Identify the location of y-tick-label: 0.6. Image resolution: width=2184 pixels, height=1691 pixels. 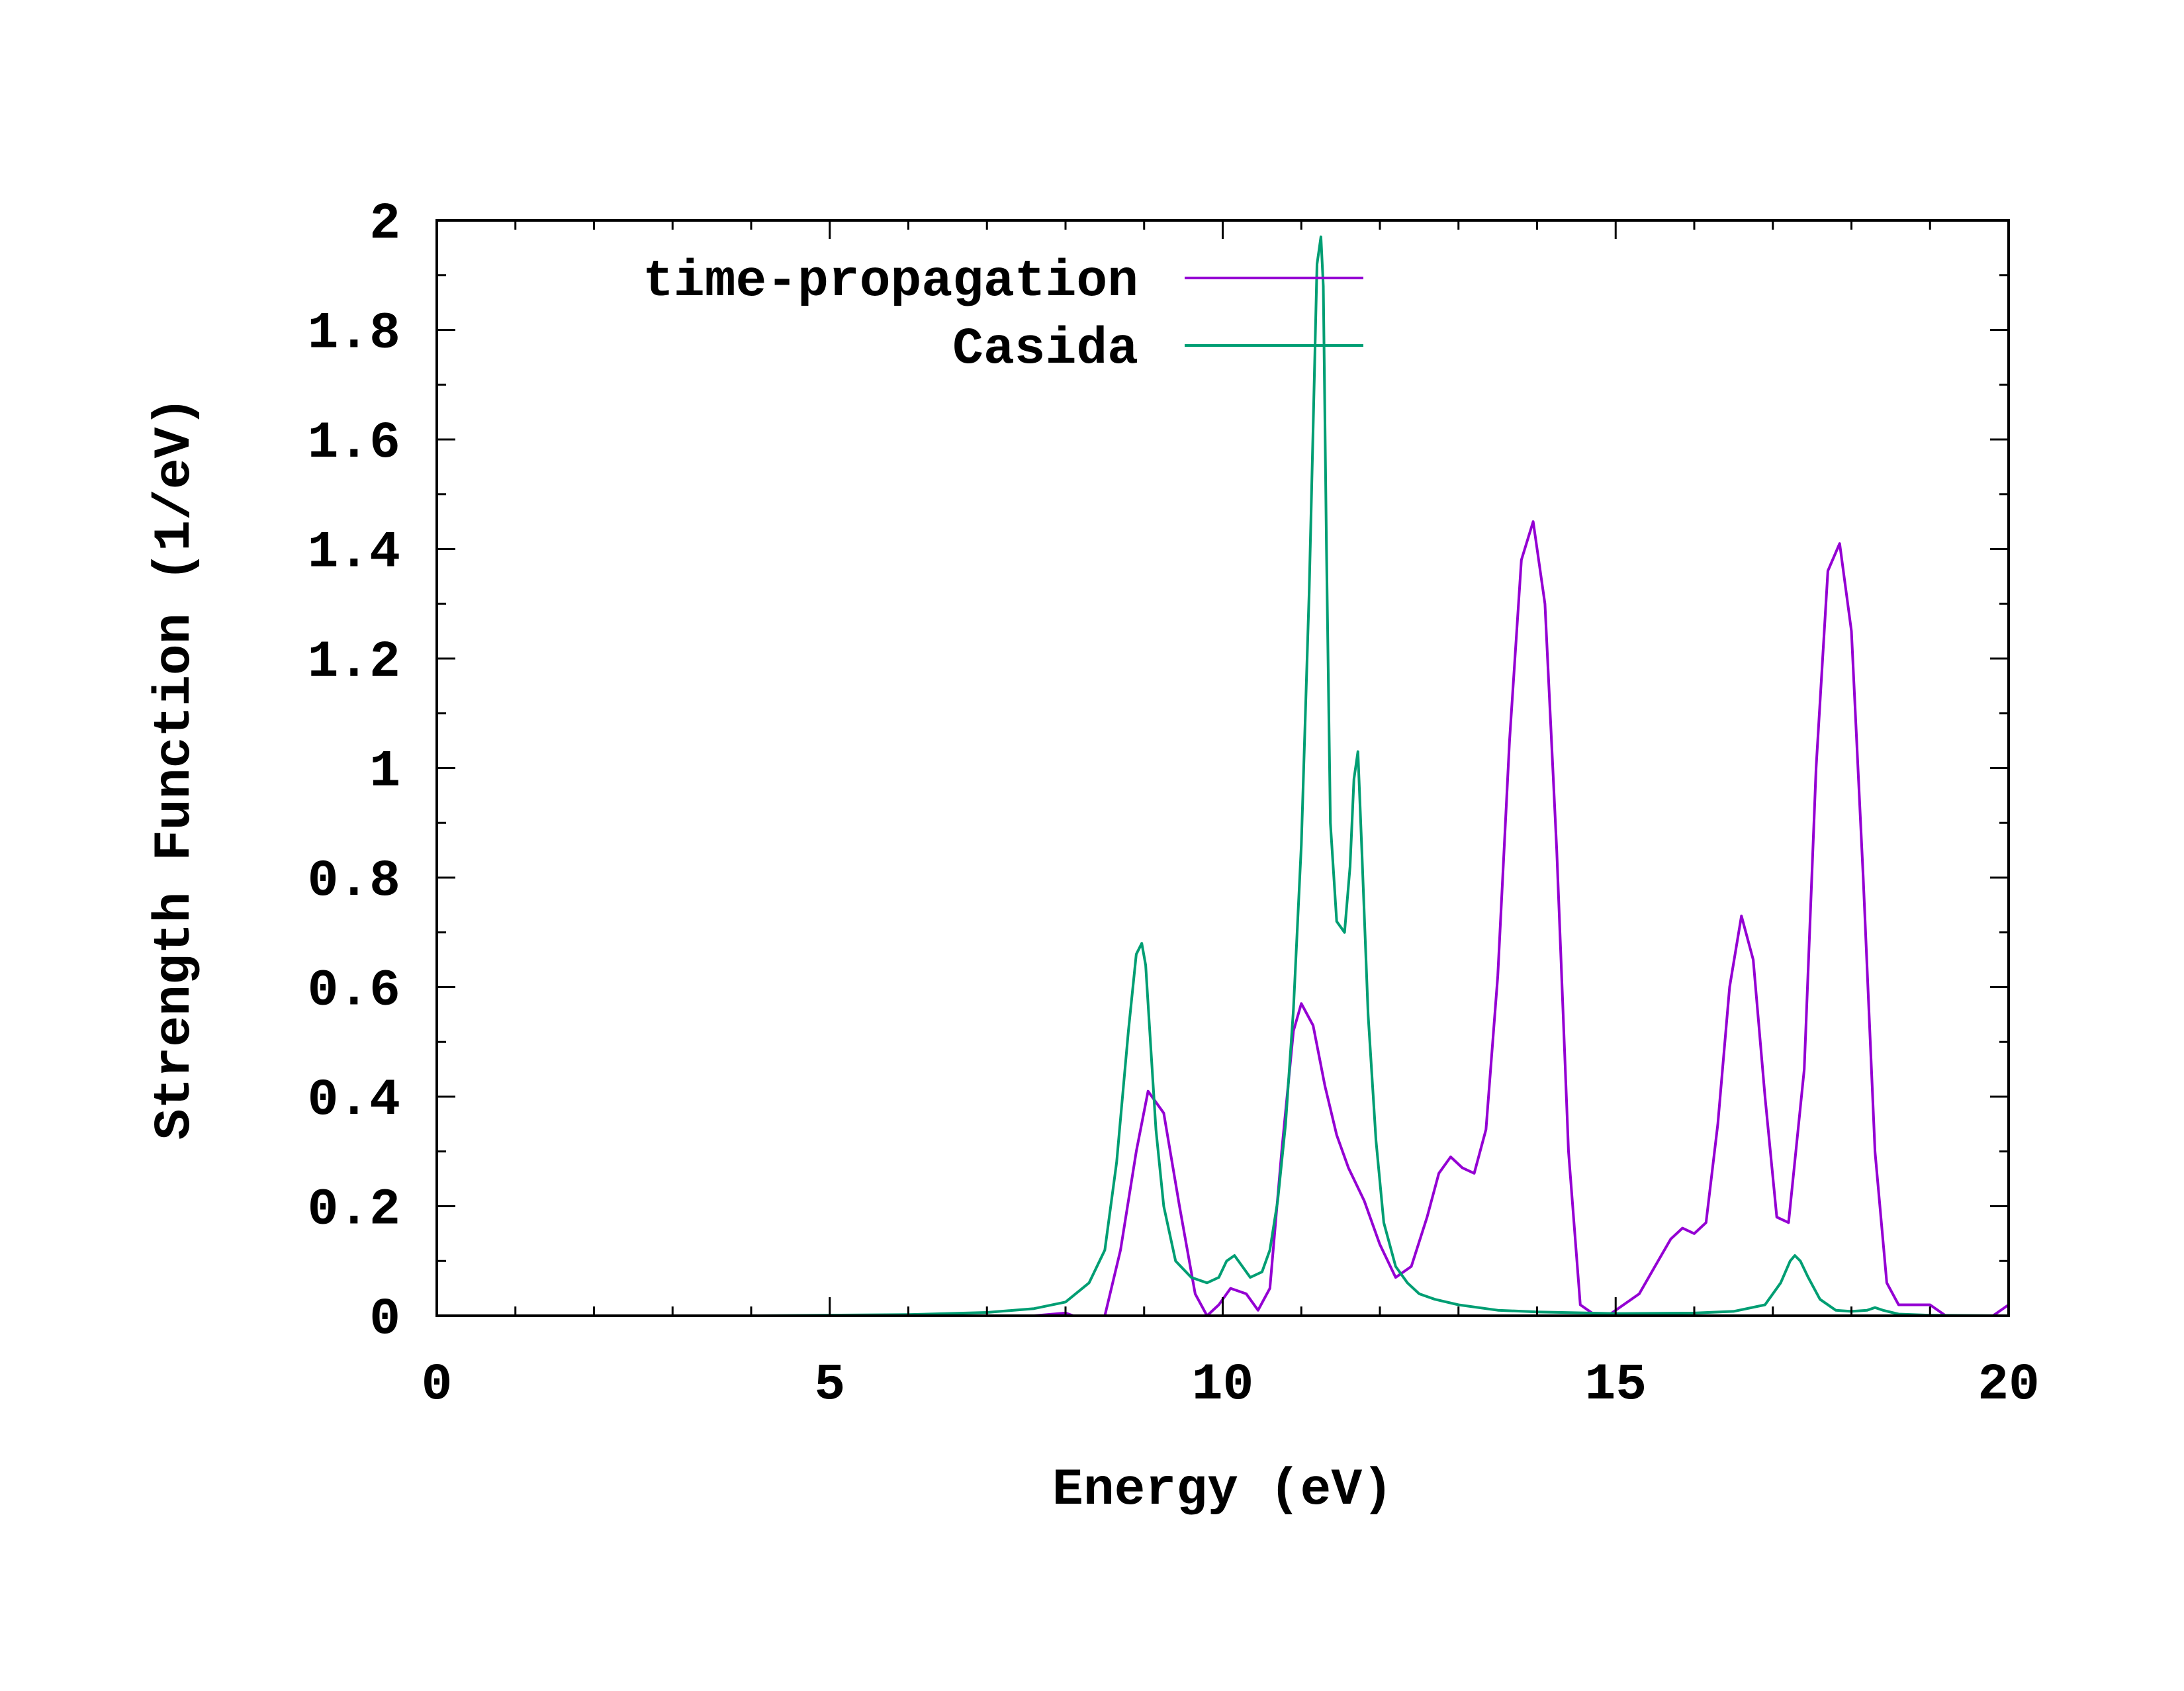
(354, 991).